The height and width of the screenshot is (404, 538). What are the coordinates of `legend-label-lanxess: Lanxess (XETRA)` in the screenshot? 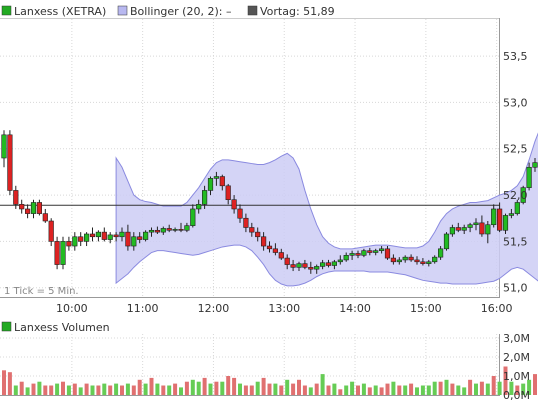 It's located at (60, 11).